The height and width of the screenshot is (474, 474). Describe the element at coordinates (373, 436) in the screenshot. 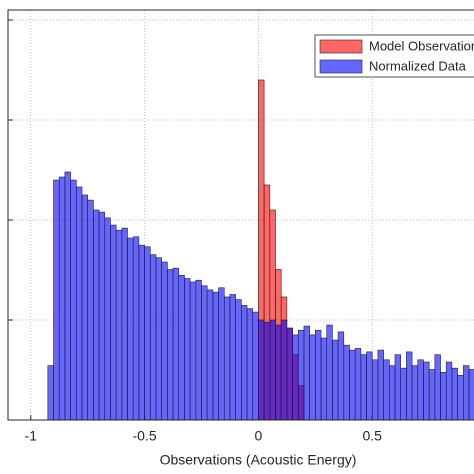

I see `x-tick-label: 0.5` at that location.